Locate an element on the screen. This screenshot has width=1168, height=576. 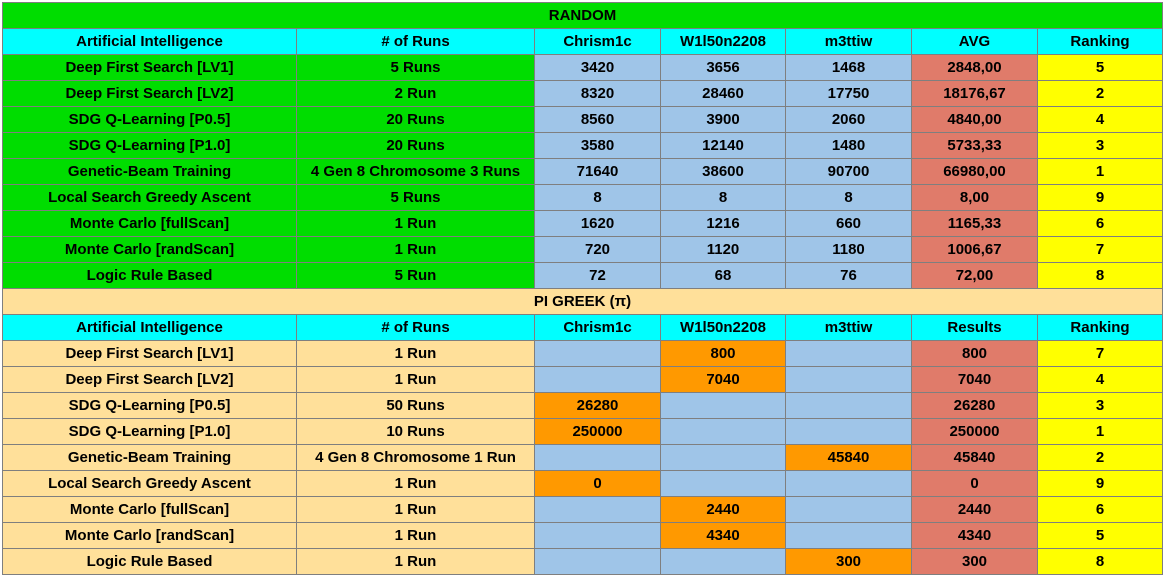
table-row: Logic Rule Based 1 Run 300 300 8 is located at coordinates (582, 561).